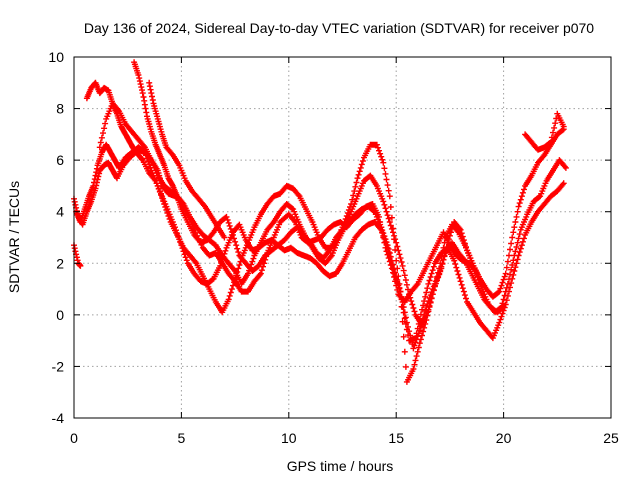 Image resolution: width=640 pixels, height=480 pixels. Describe the element at coordinates (60, 263) in the screenshot. I see `y-tick-label: 2` at that location.